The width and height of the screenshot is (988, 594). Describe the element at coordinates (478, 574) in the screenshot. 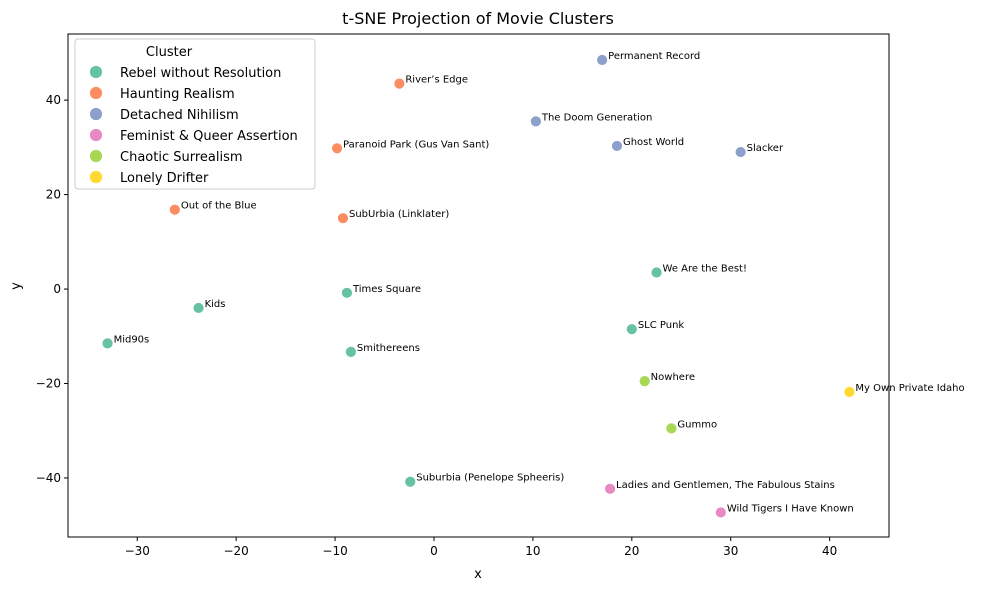

I see `x-axis-label: x` at that location.